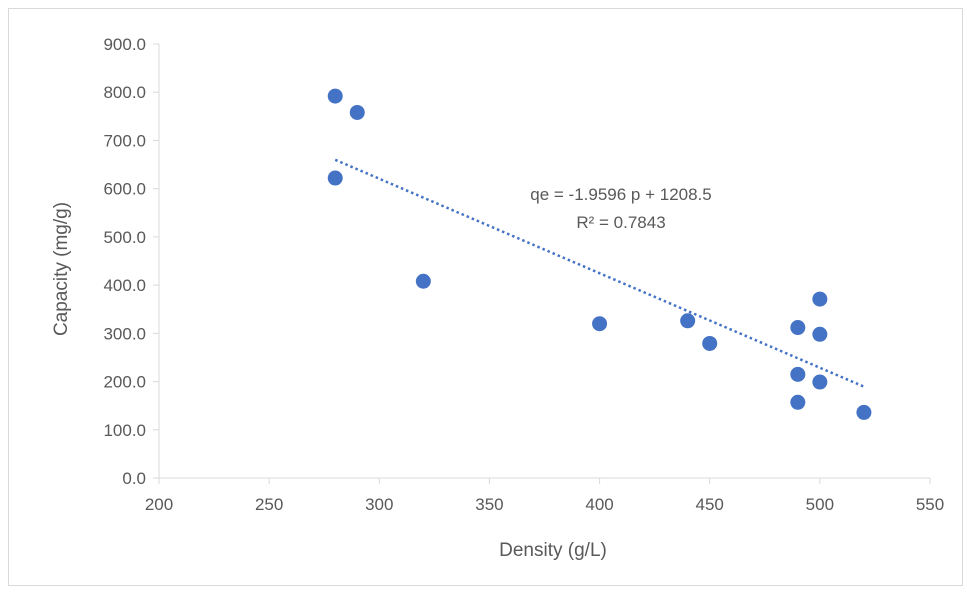 The image size is (967, 592). I want to click on x-tick-label: 550, so click(930, 504).